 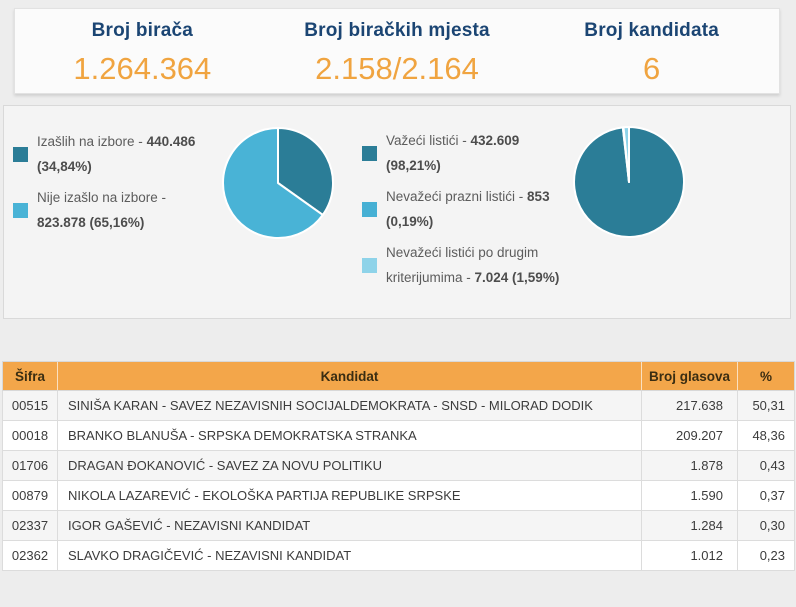 I want to click on candidate-votes: 217.638, so click(x=689, y=405).